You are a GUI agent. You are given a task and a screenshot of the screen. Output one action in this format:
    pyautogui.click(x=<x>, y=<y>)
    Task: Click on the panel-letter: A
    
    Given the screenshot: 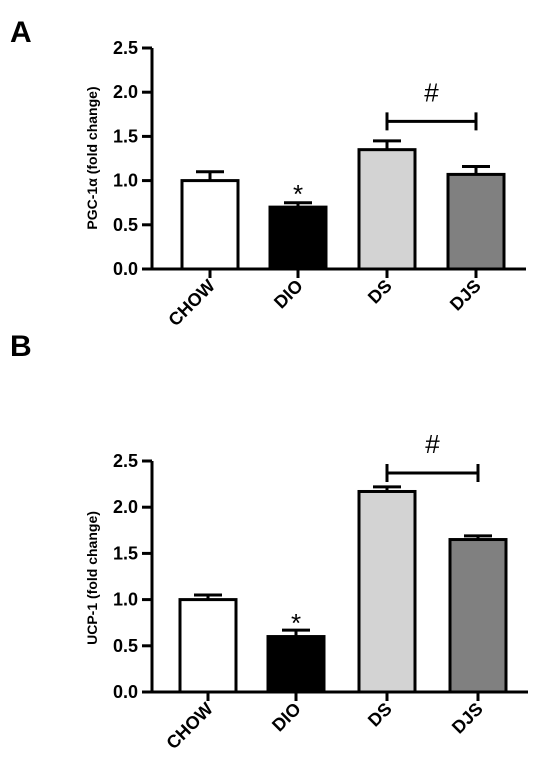 What is the action you would take?
    pyautogui.click(x=21, y=32)
    